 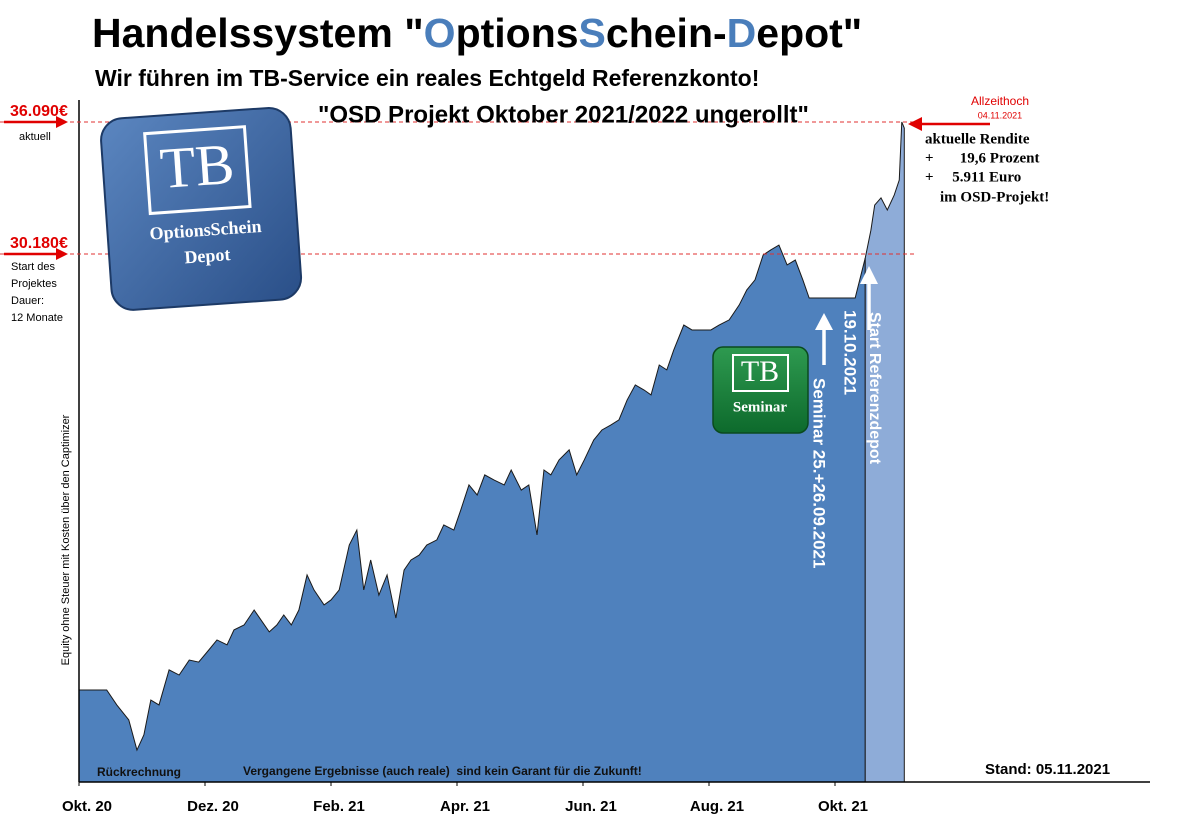 What do you see at coordinates (717, 806) in the screenshot?
I see `x-tick-label: Aug. 21` at bounding box center [717, 806].